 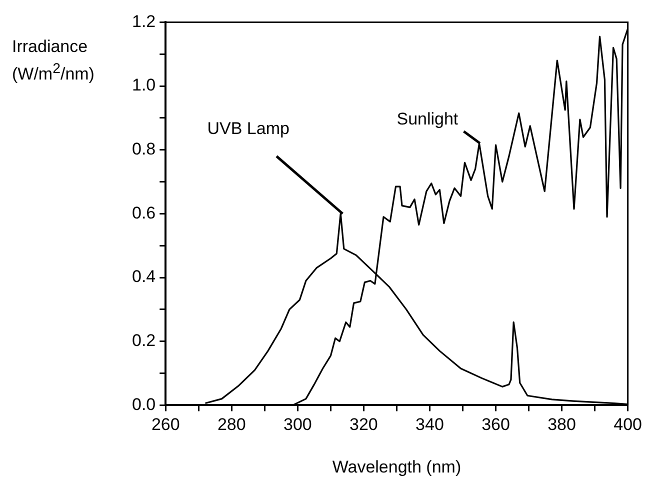 I want to click on y-tick-label: 1.0, so click(x=144, y=85).